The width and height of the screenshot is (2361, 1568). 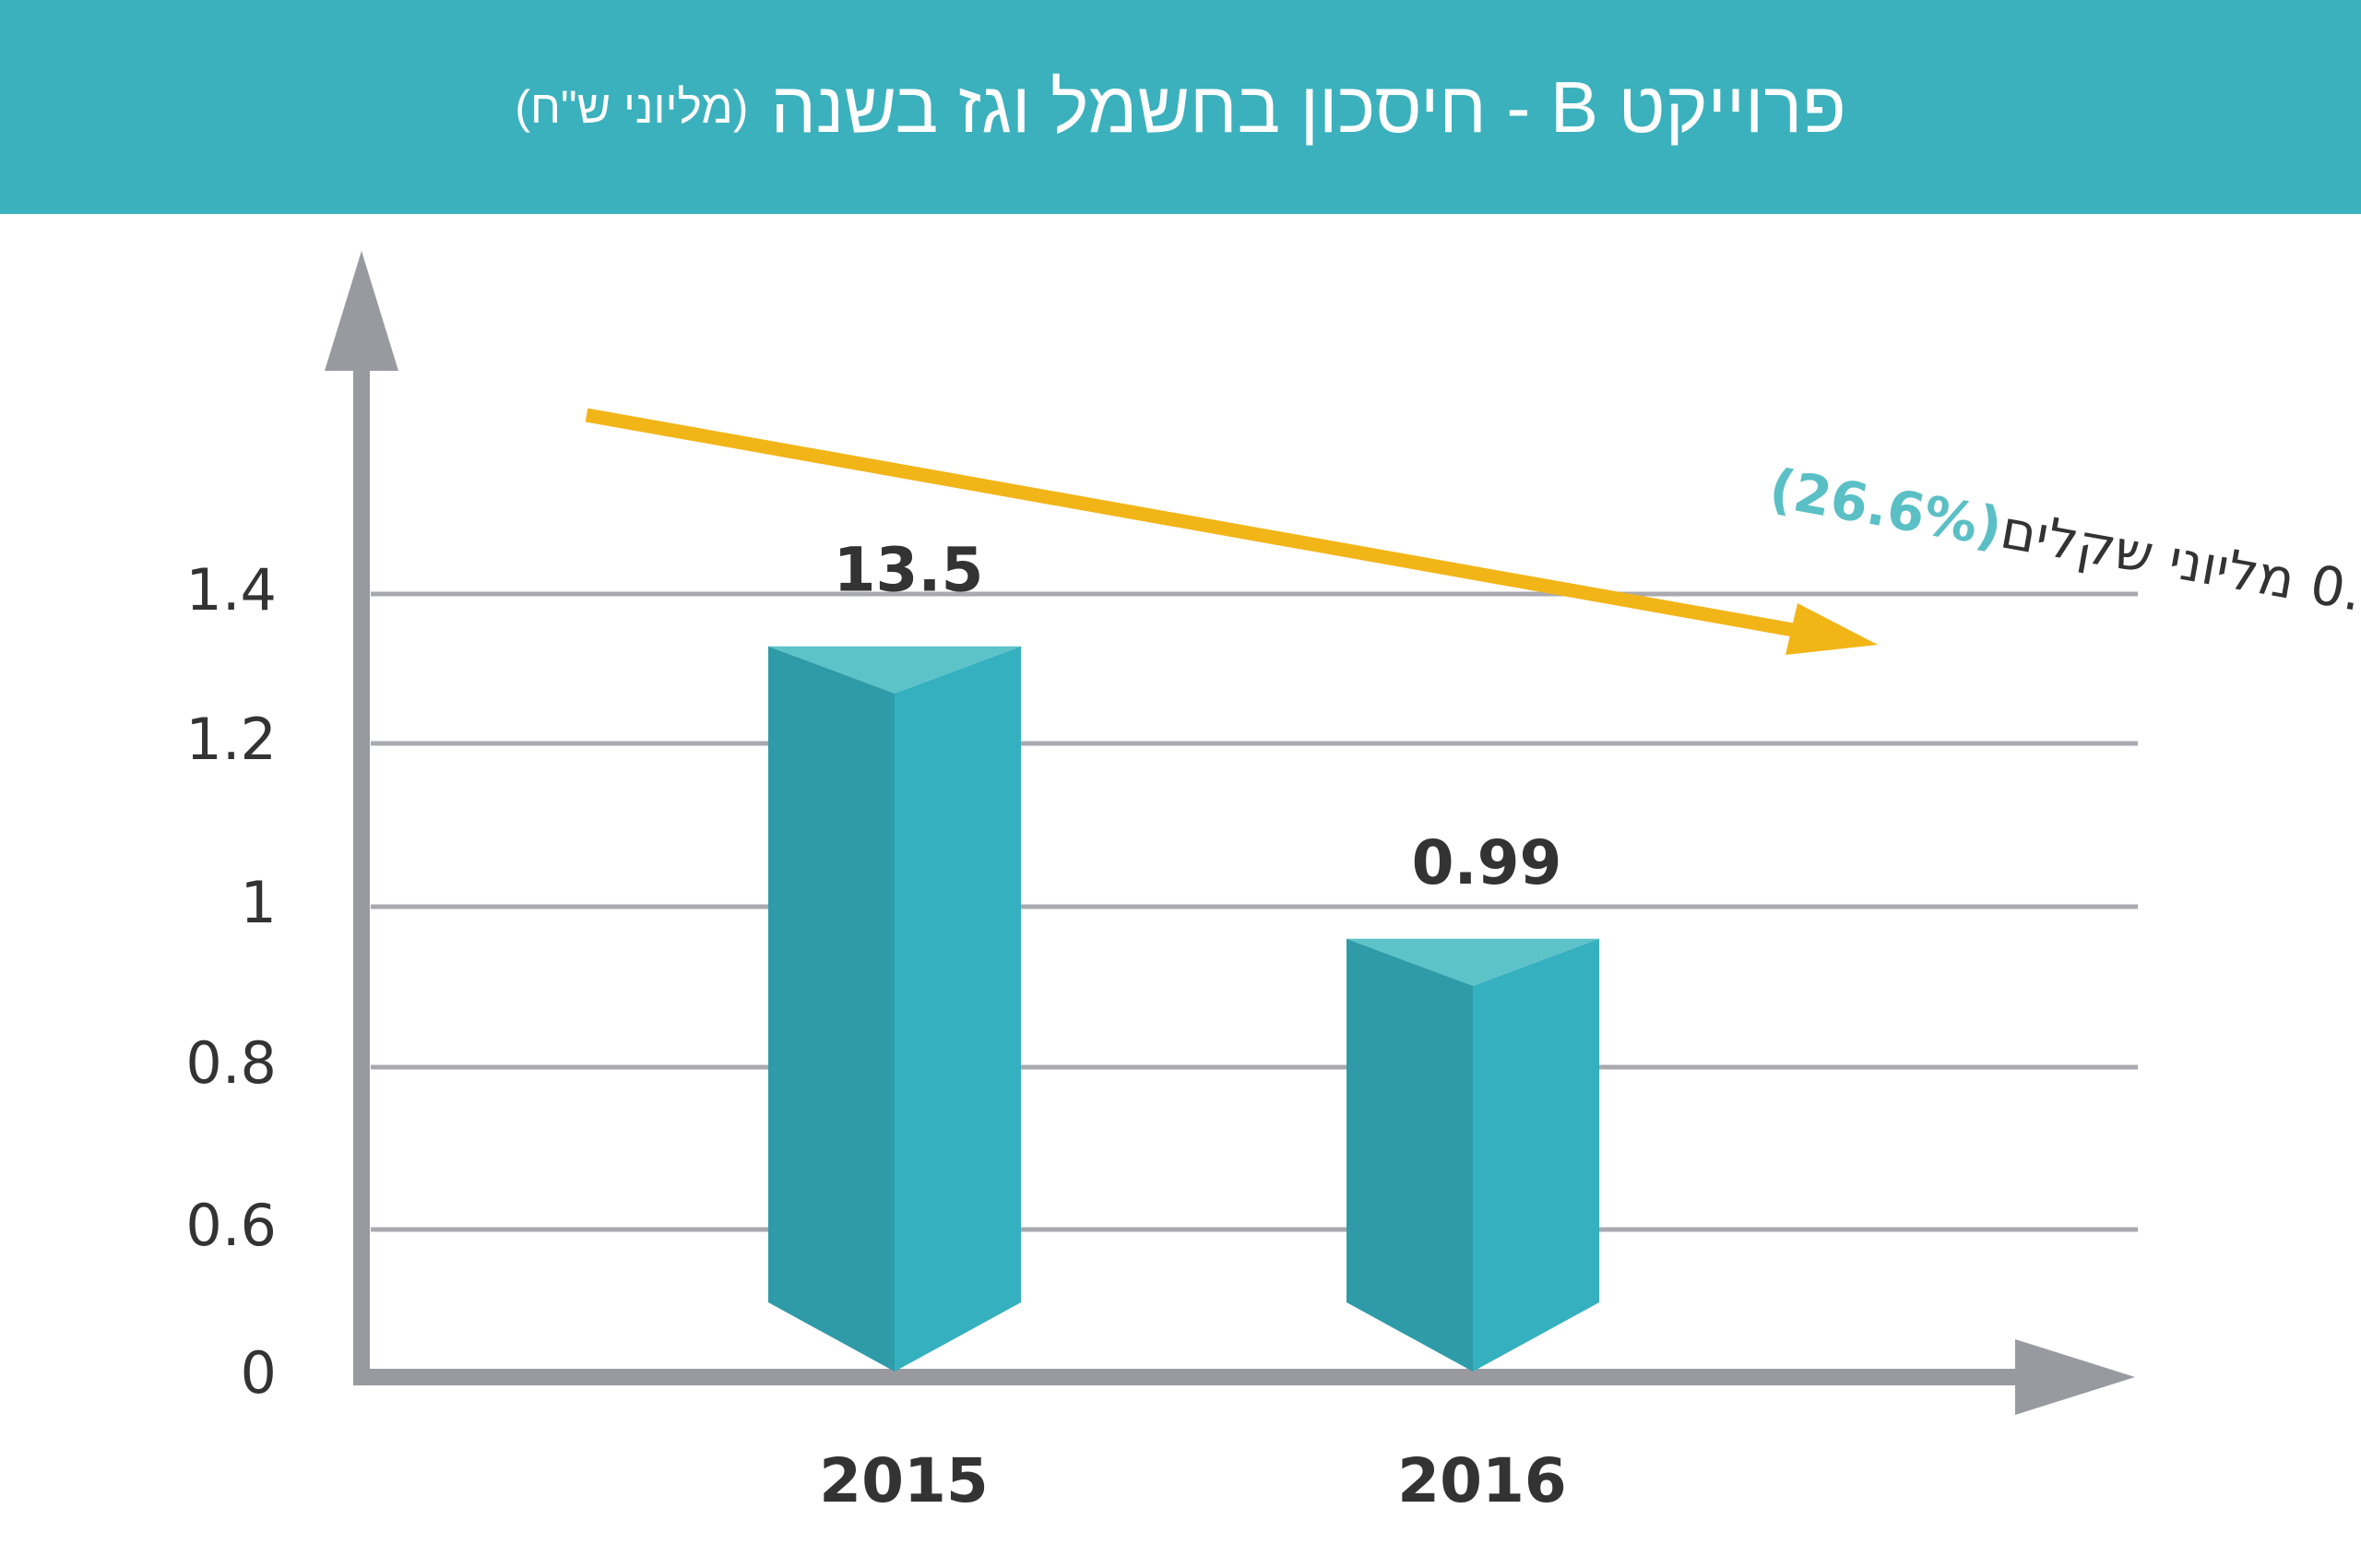 What do you see at coordinates (231, 1063) in the screenshot?
I see `y-tick-label: 0.8` at bounding box center [231, 1063].